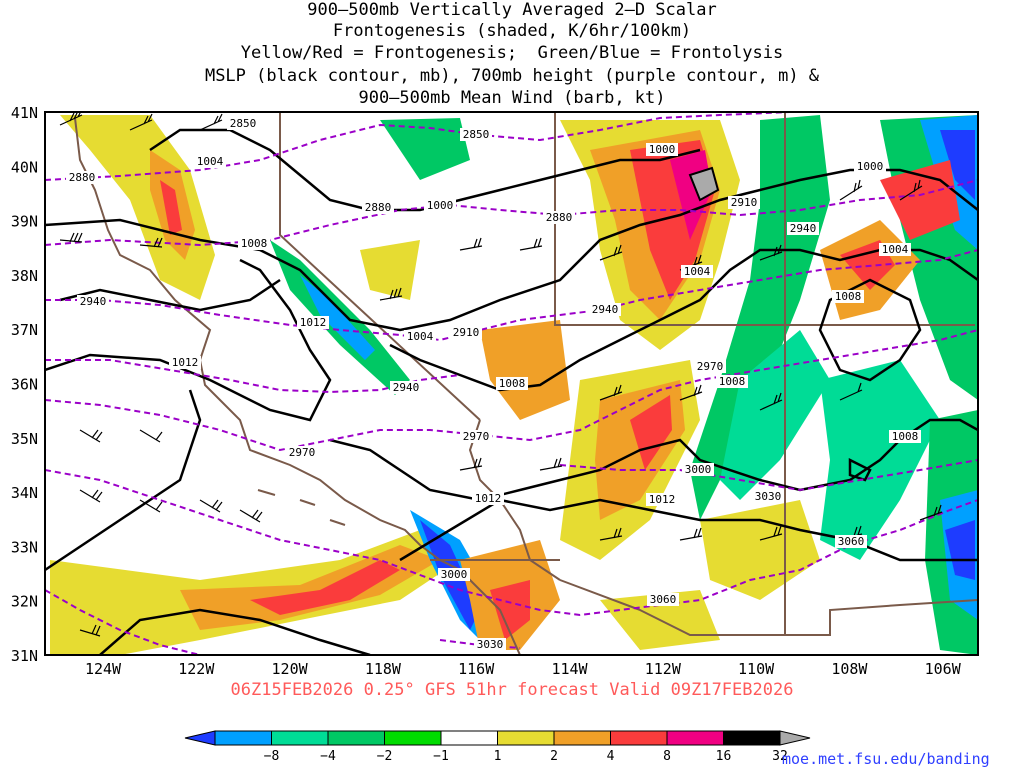 This screenshot has height=768, width=1024. I want to click on lon-label: 110W, so click(756, 669).